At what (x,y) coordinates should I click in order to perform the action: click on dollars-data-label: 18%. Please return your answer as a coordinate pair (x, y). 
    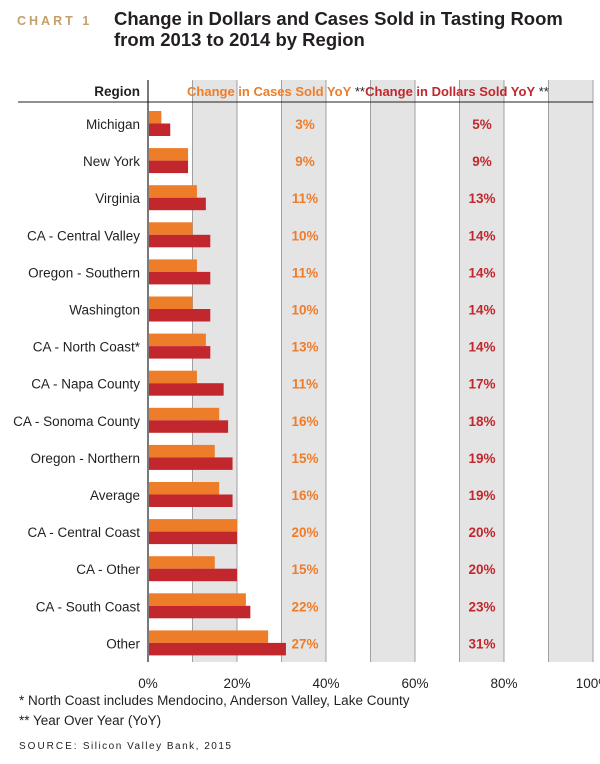
    Looking at the image, I should click on (481, 421).